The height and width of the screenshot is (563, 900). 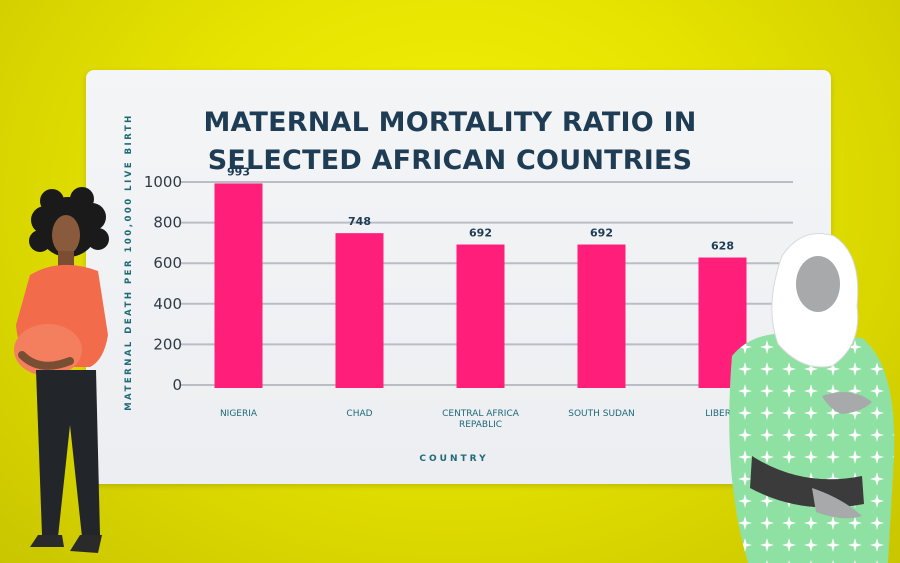 I want to click on data-label: 993, so click(x=238, y=171).